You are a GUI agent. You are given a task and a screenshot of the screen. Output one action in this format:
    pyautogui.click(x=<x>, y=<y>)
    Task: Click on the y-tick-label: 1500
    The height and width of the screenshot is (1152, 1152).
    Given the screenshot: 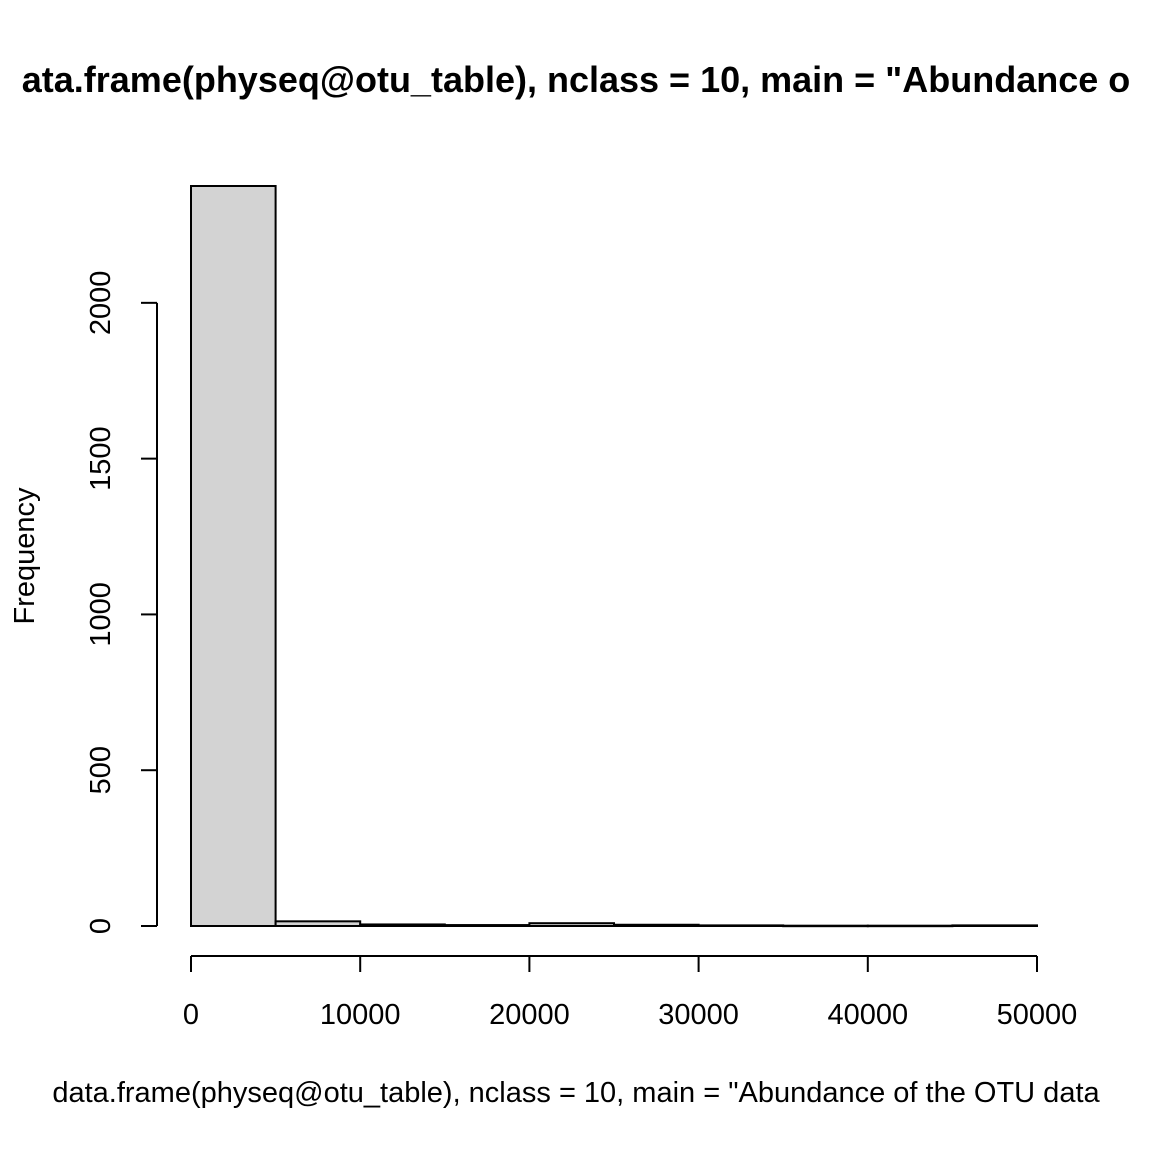 What is the action you would take?
    pyautogui.click(x=101, y=458)
    